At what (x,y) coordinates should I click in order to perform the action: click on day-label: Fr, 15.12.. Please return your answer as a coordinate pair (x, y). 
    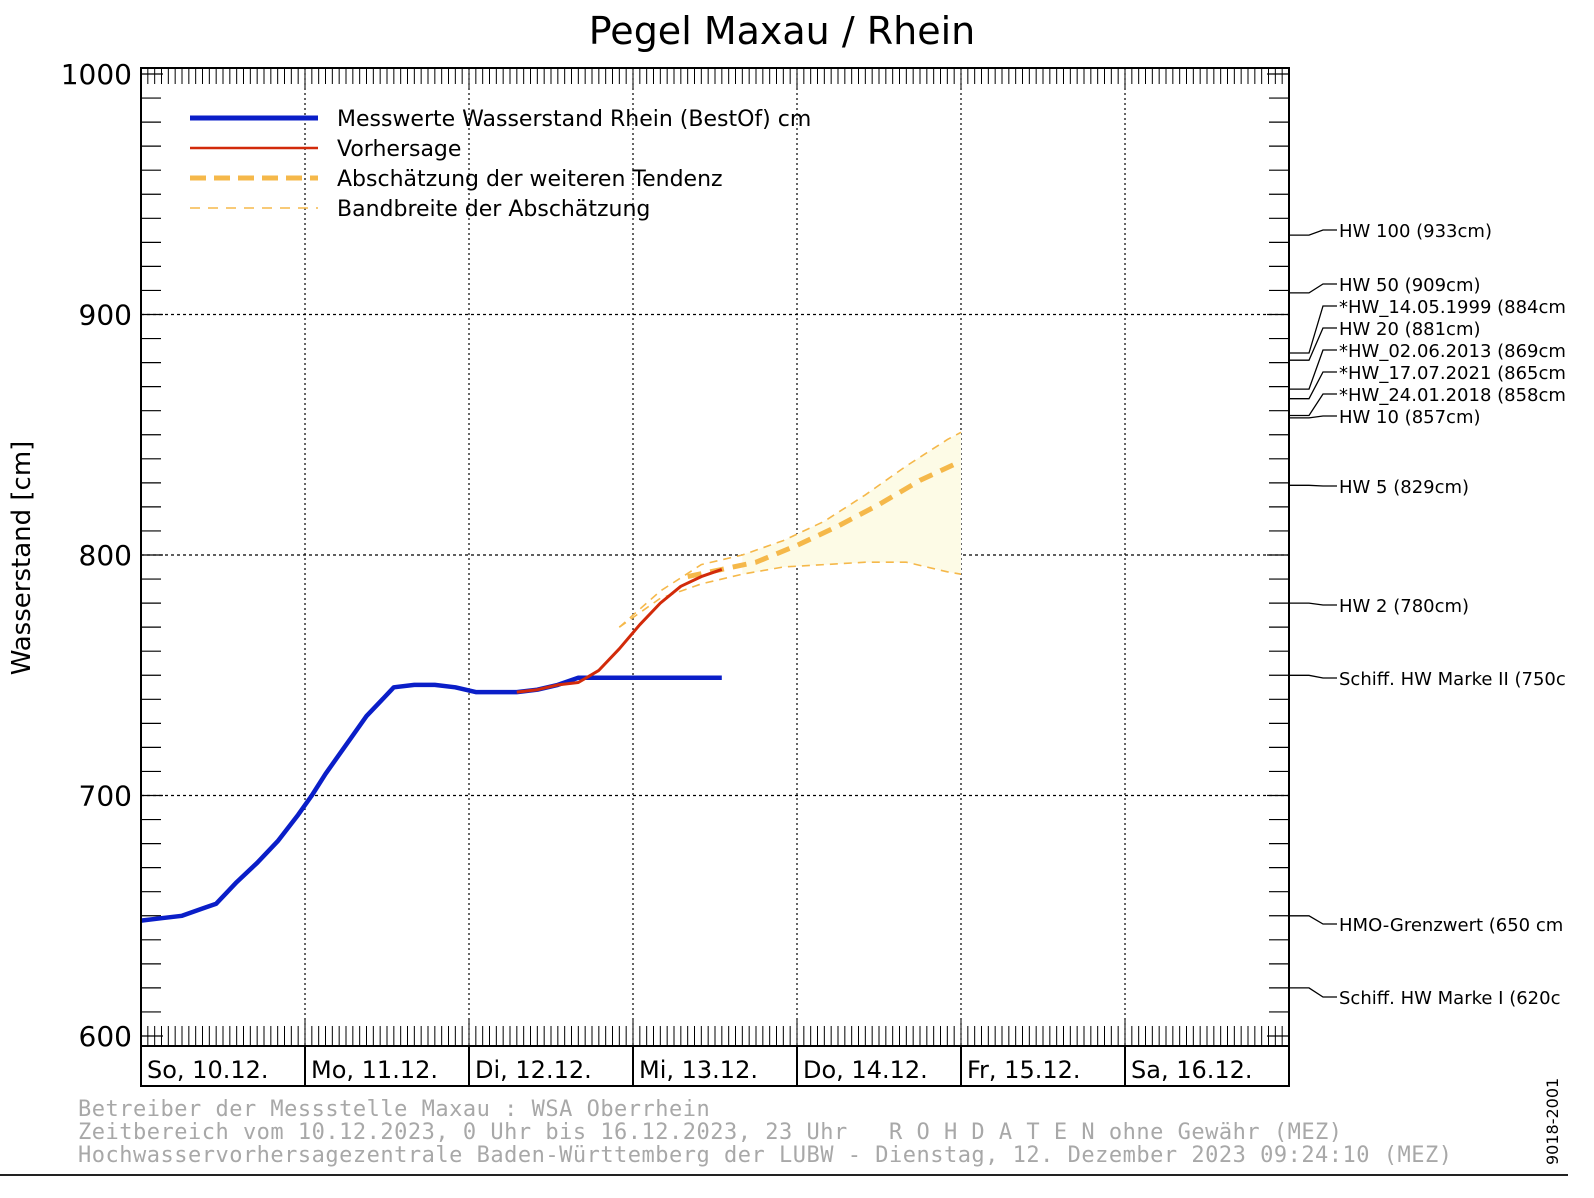
    Looking at the image, I should click on (1024, 1070).